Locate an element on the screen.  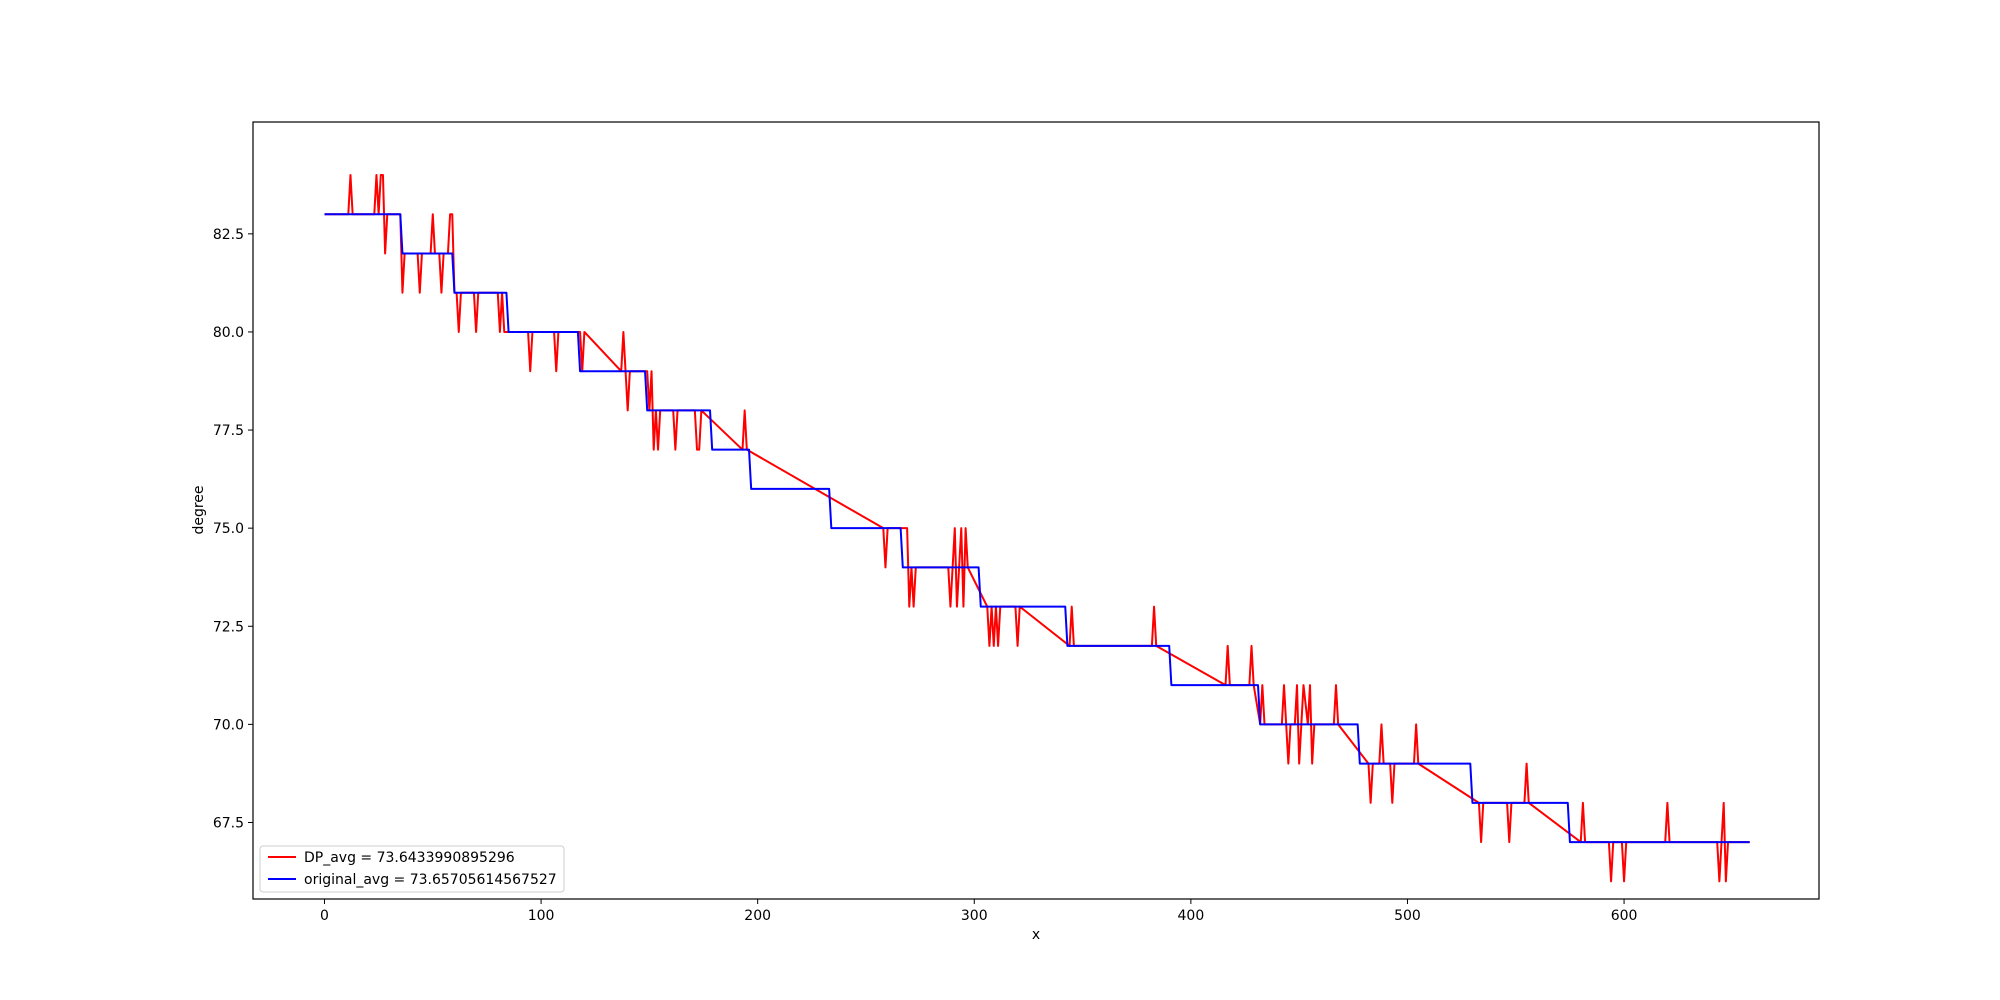
x-tick-label: 500 is located at coordinates (1407, 916).